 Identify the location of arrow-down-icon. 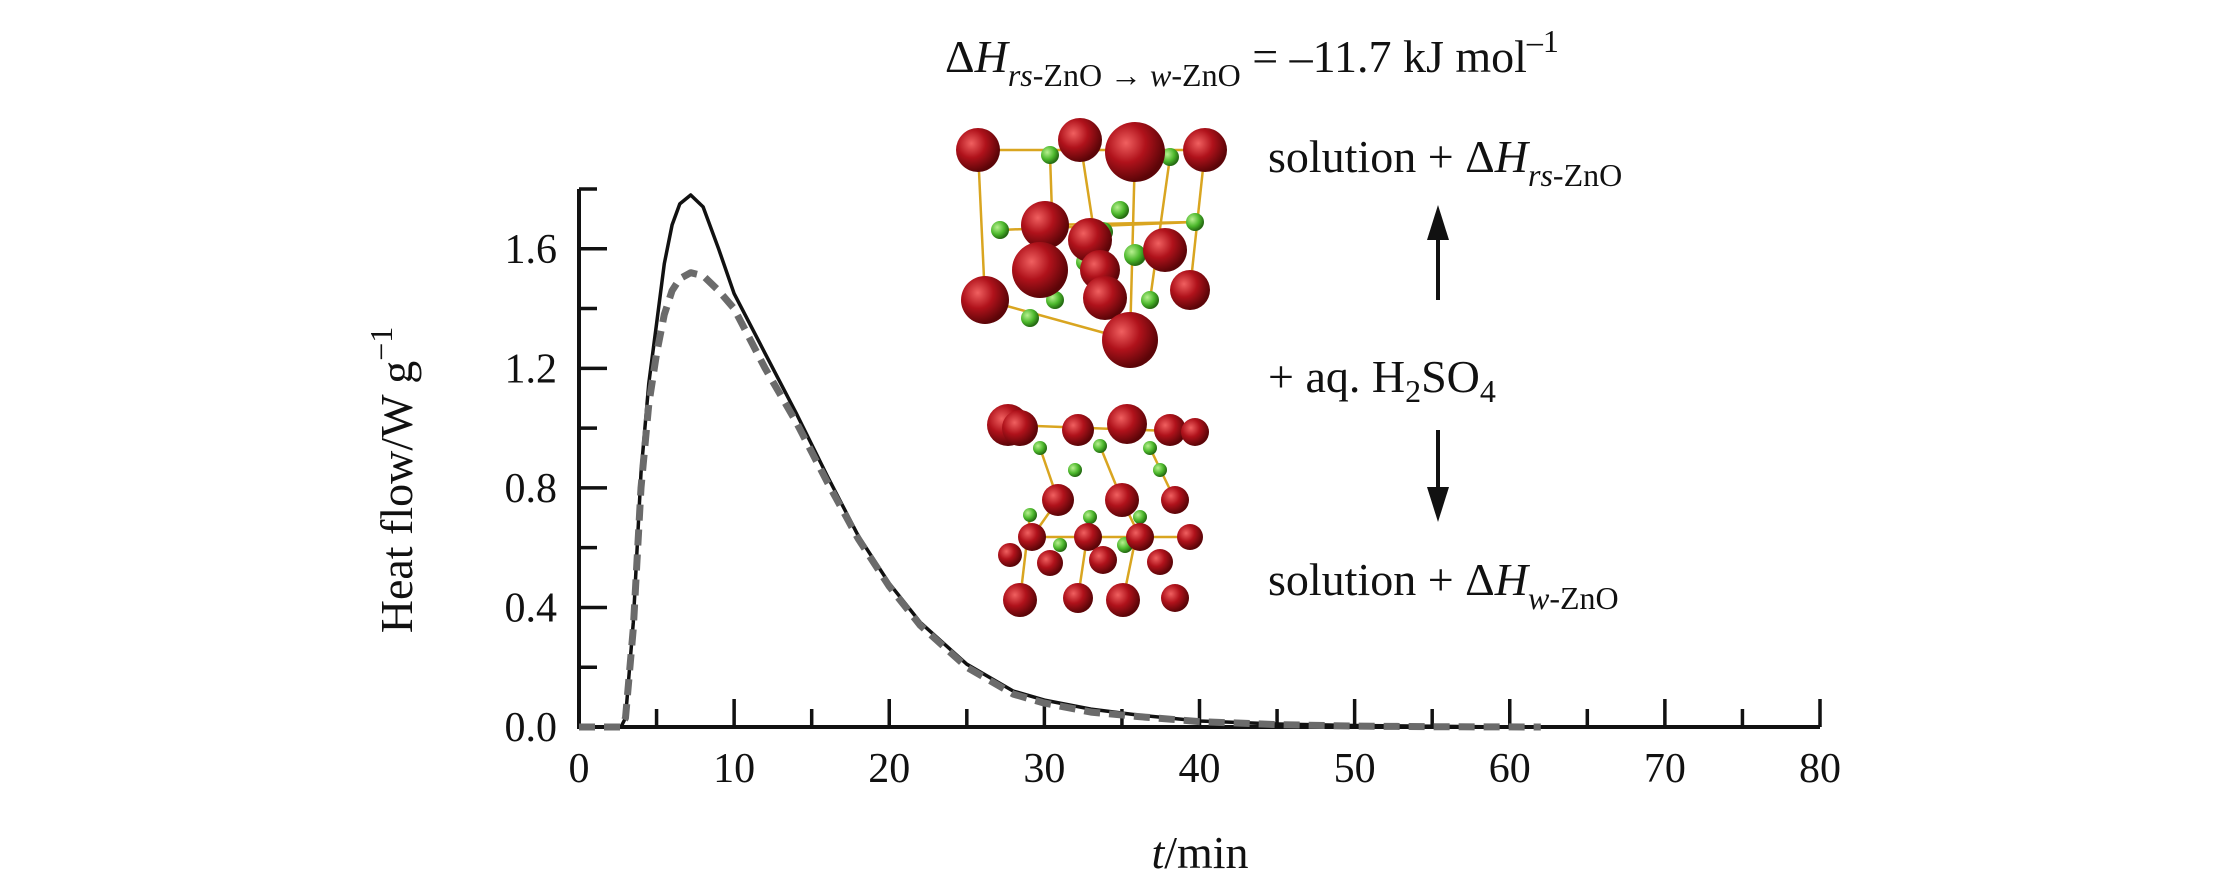
(1438, 476).